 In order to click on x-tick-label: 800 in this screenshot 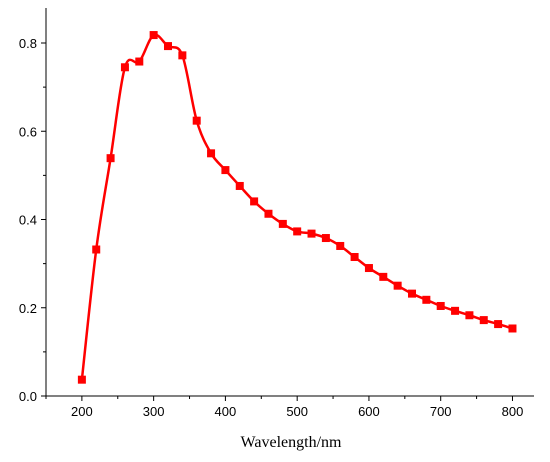, I will do `click(513, 411)`.